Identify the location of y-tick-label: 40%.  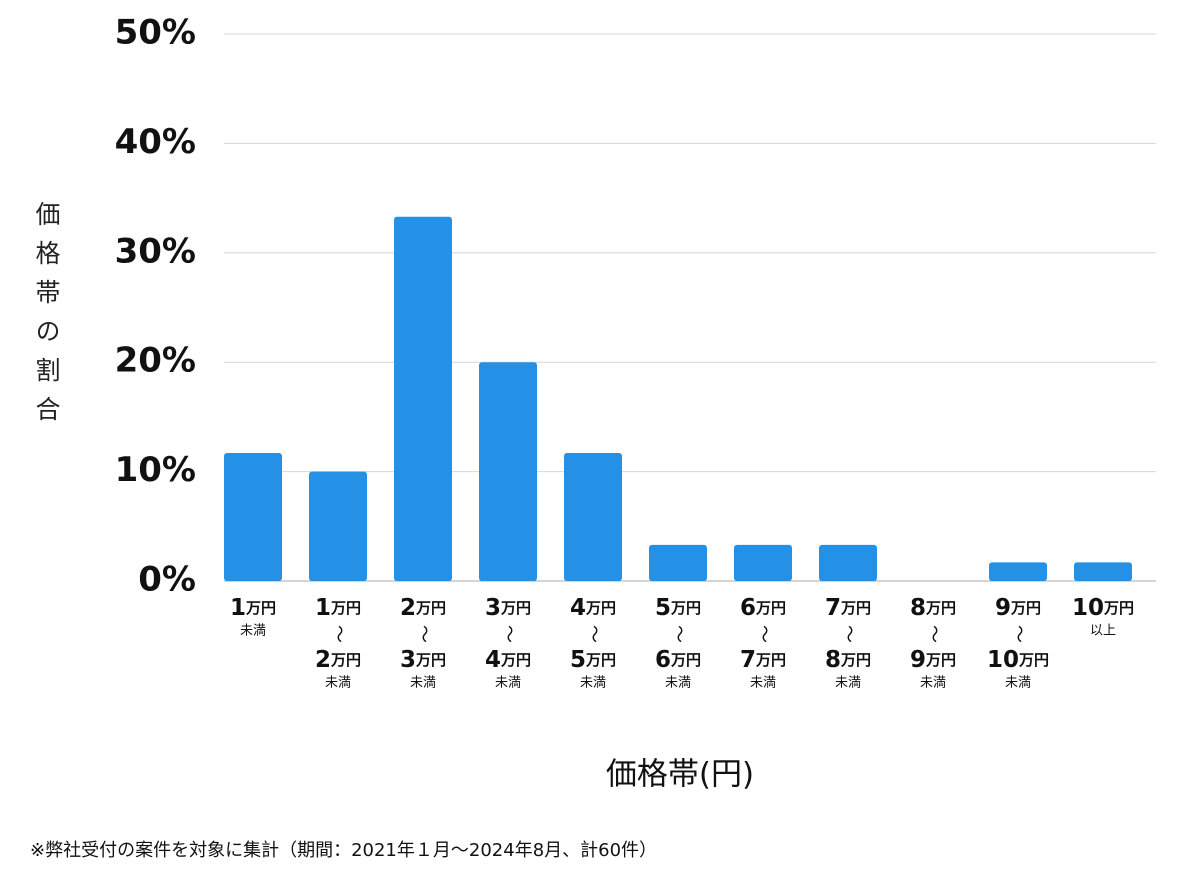
(155, 142).